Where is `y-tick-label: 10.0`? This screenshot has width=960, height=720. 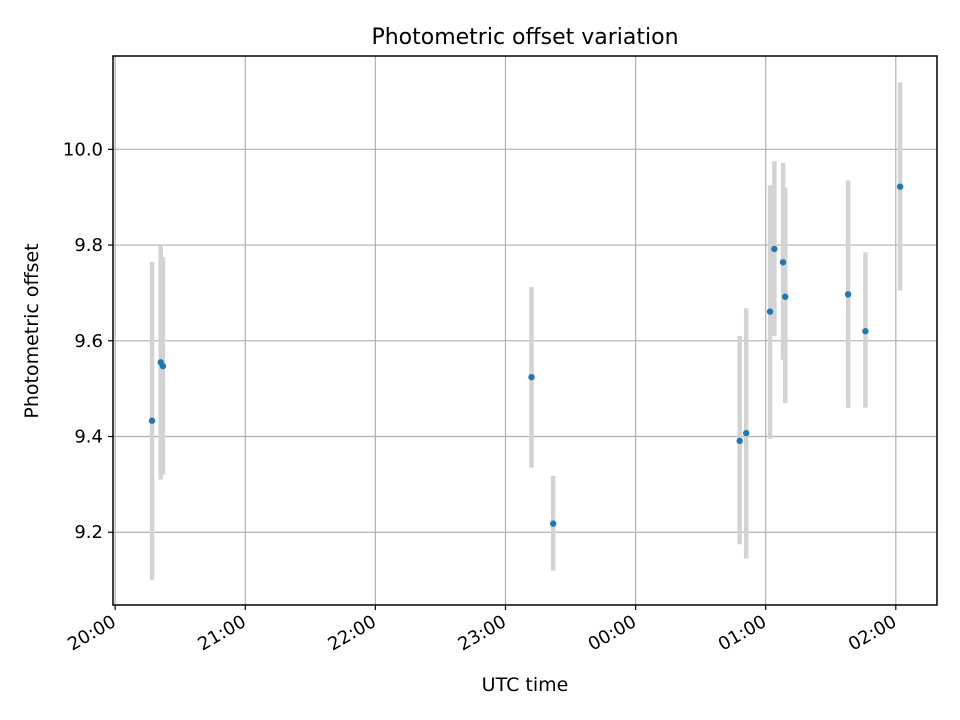 y-tick-label: 10.0 is located at coordinates (83, 149).